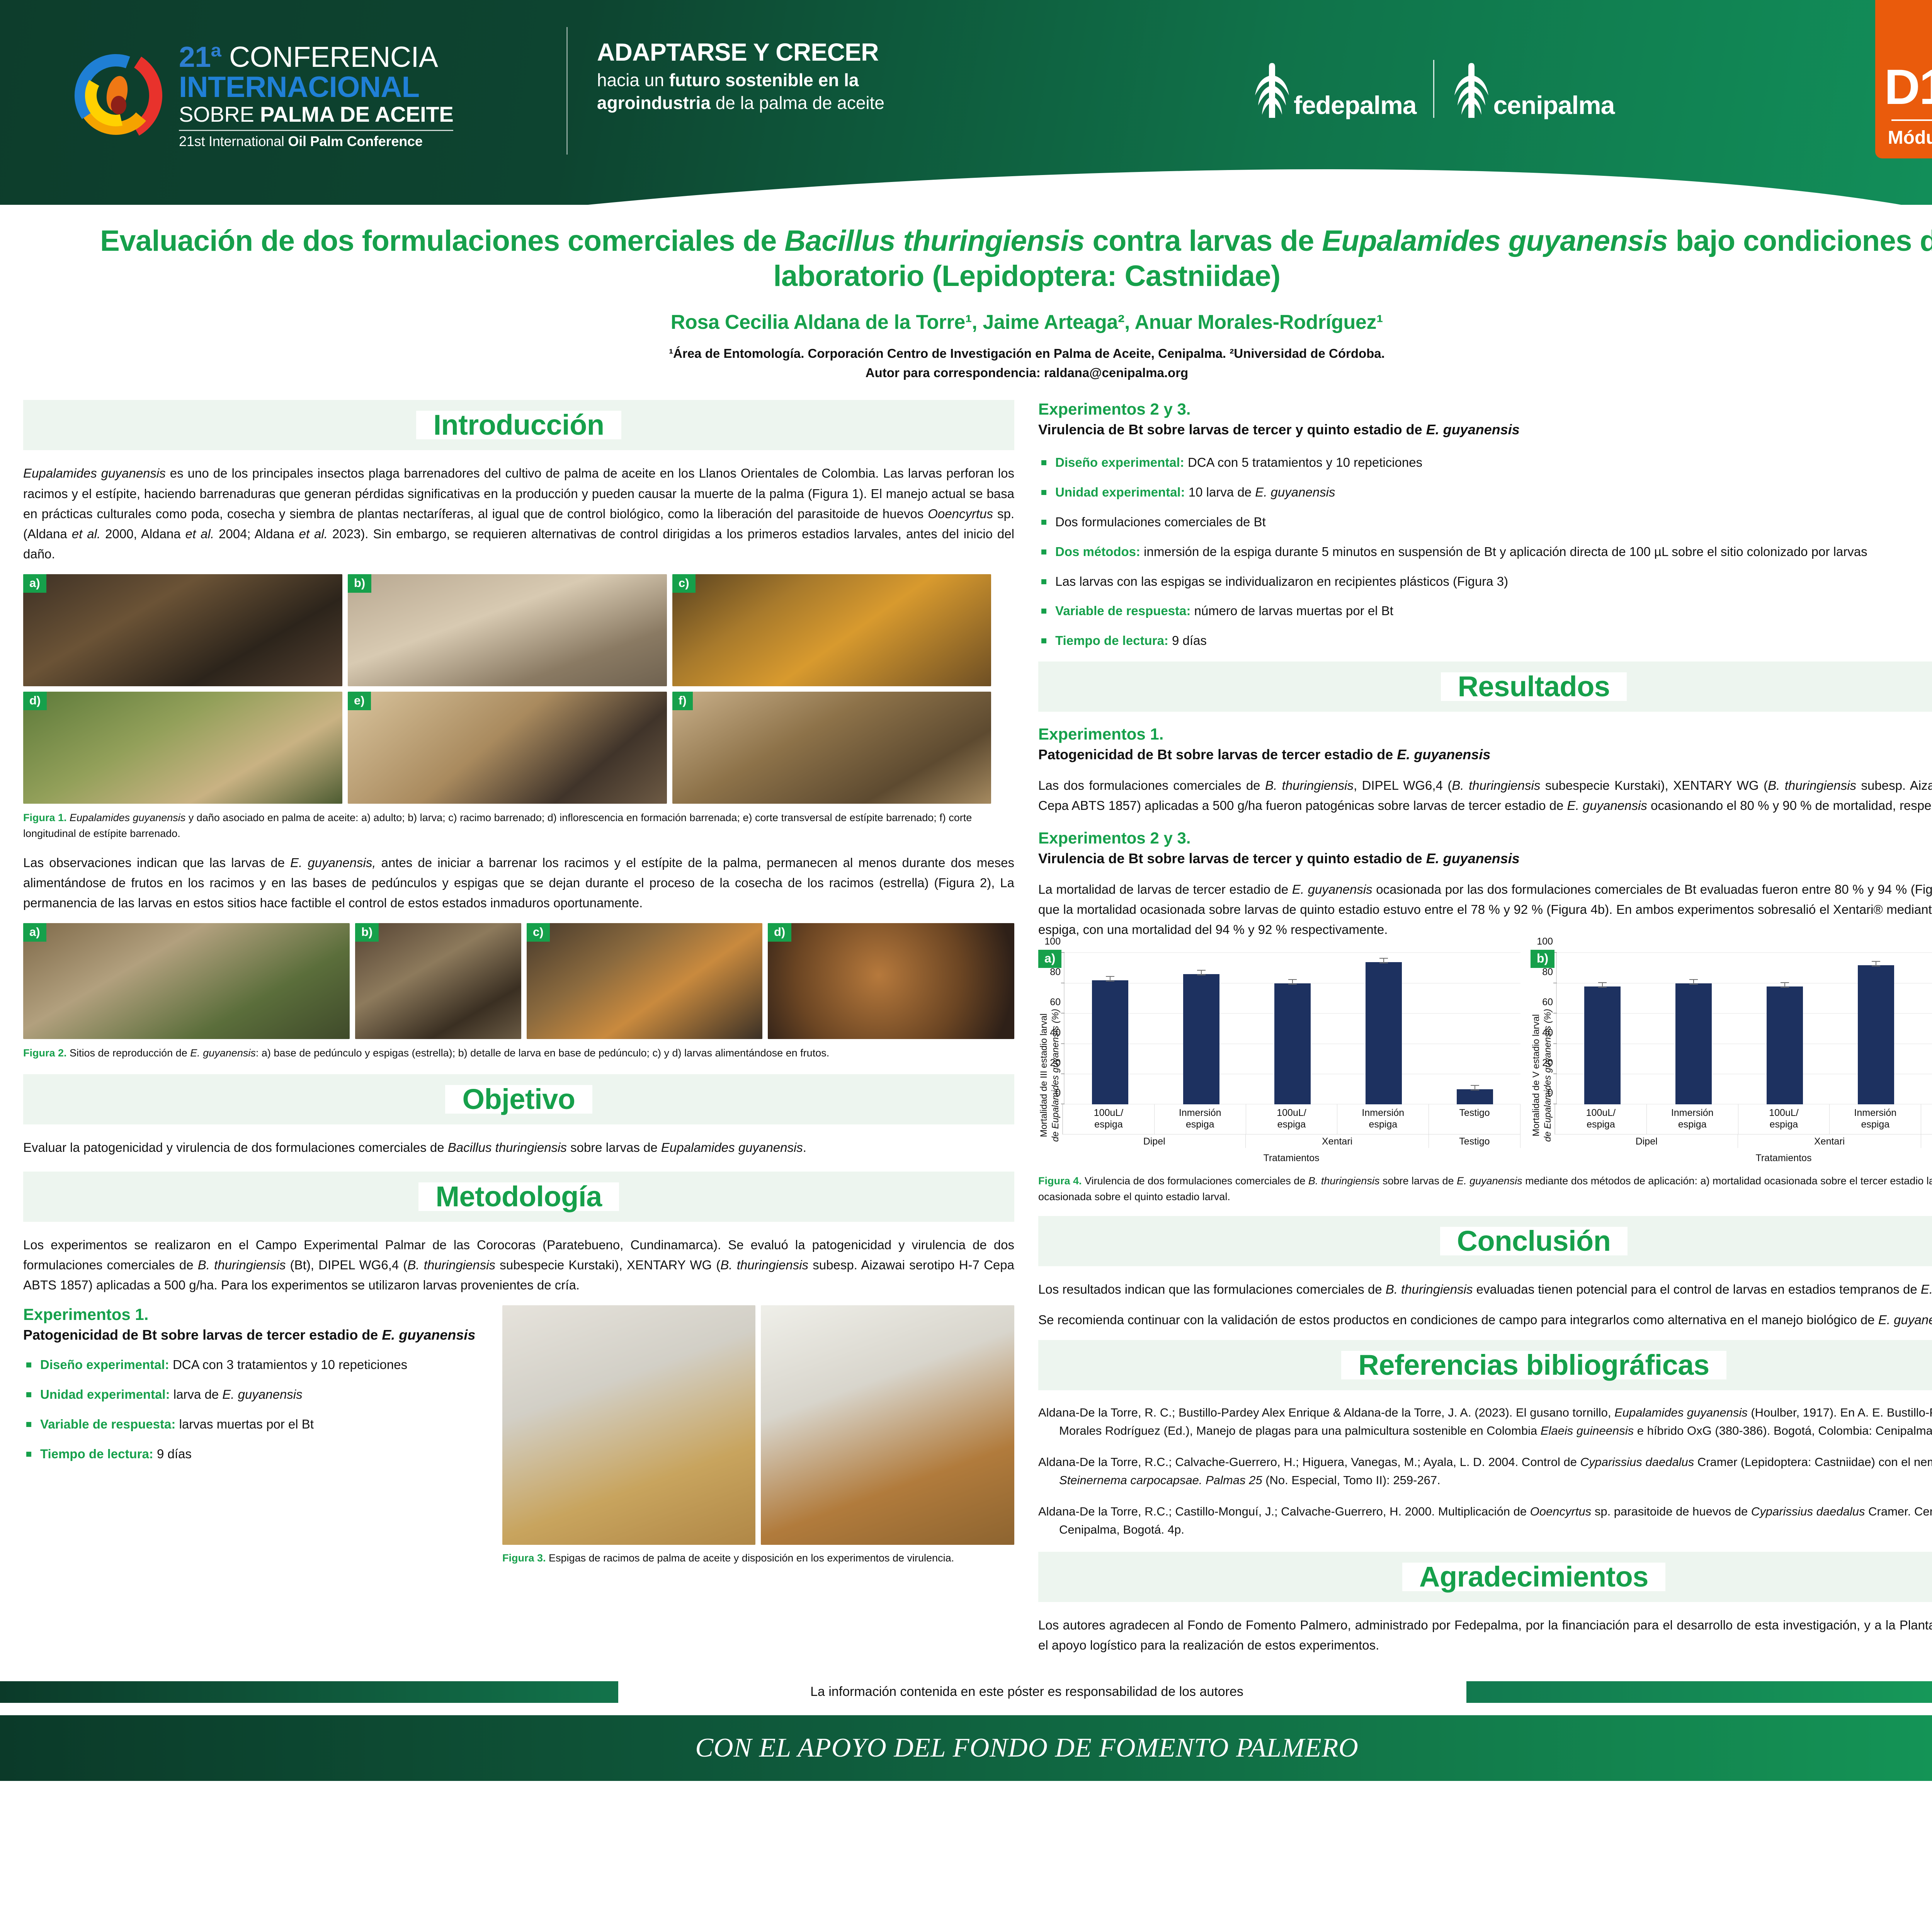 The image size is (1932, 1932). I want to click on chart-y-tick-label: 100, so click(1545, 942).